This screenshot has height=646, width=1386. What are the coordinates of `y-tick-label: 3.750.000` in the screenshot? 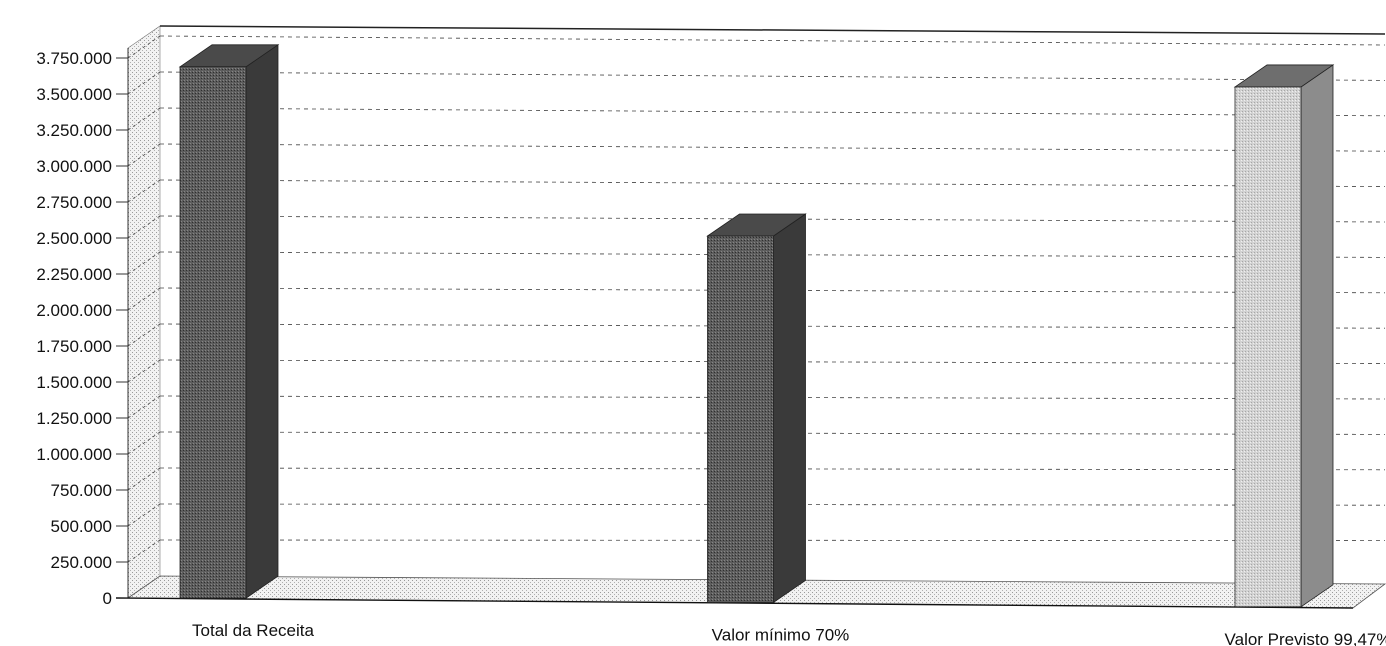 It's located at (74, 58).